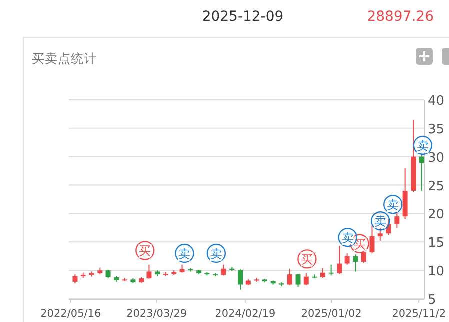 This screenshot has width=449, height=322. What do you see at coordinates (436, 101) in the screenshot?
I see `y-tick-label: 40` at bounding box center [436, 101].